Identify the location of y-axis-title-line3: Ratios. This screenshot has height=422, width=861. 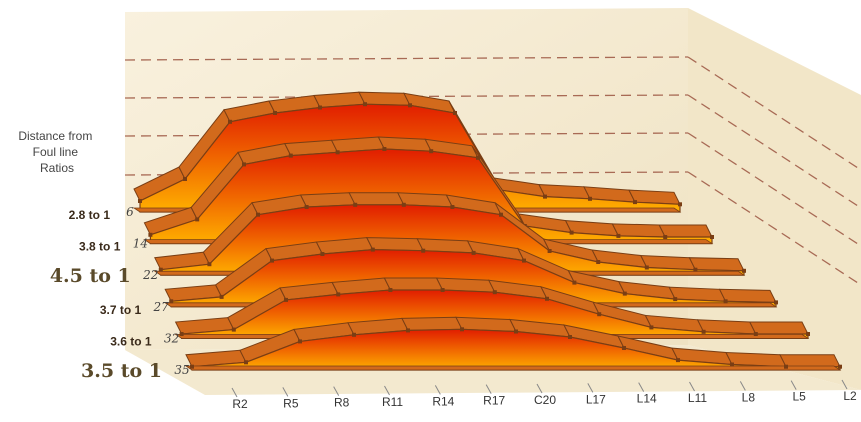
(57, 168).